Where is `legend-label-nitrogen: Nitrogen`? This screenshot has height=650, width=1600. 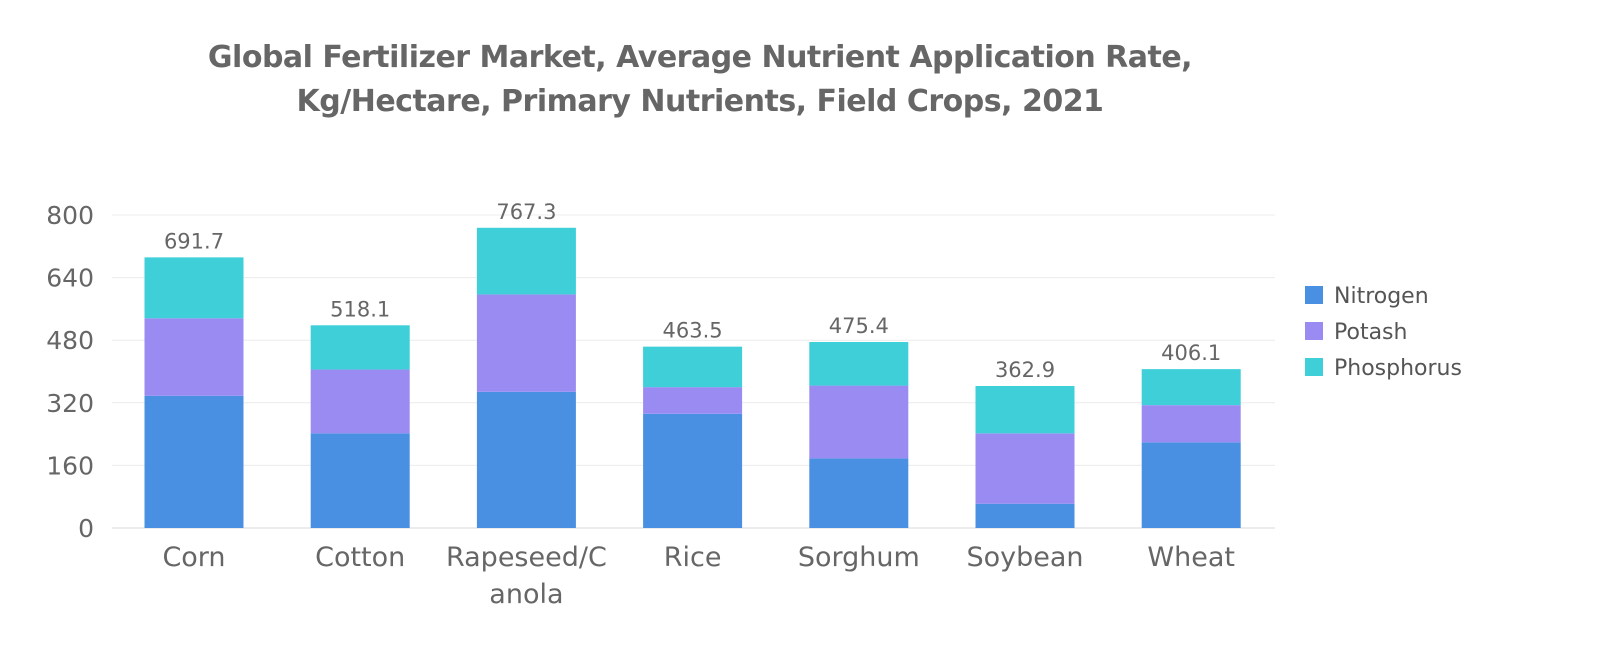 legend-label-nitrogen: Nitrogen is located at coordinates (1381, 296).